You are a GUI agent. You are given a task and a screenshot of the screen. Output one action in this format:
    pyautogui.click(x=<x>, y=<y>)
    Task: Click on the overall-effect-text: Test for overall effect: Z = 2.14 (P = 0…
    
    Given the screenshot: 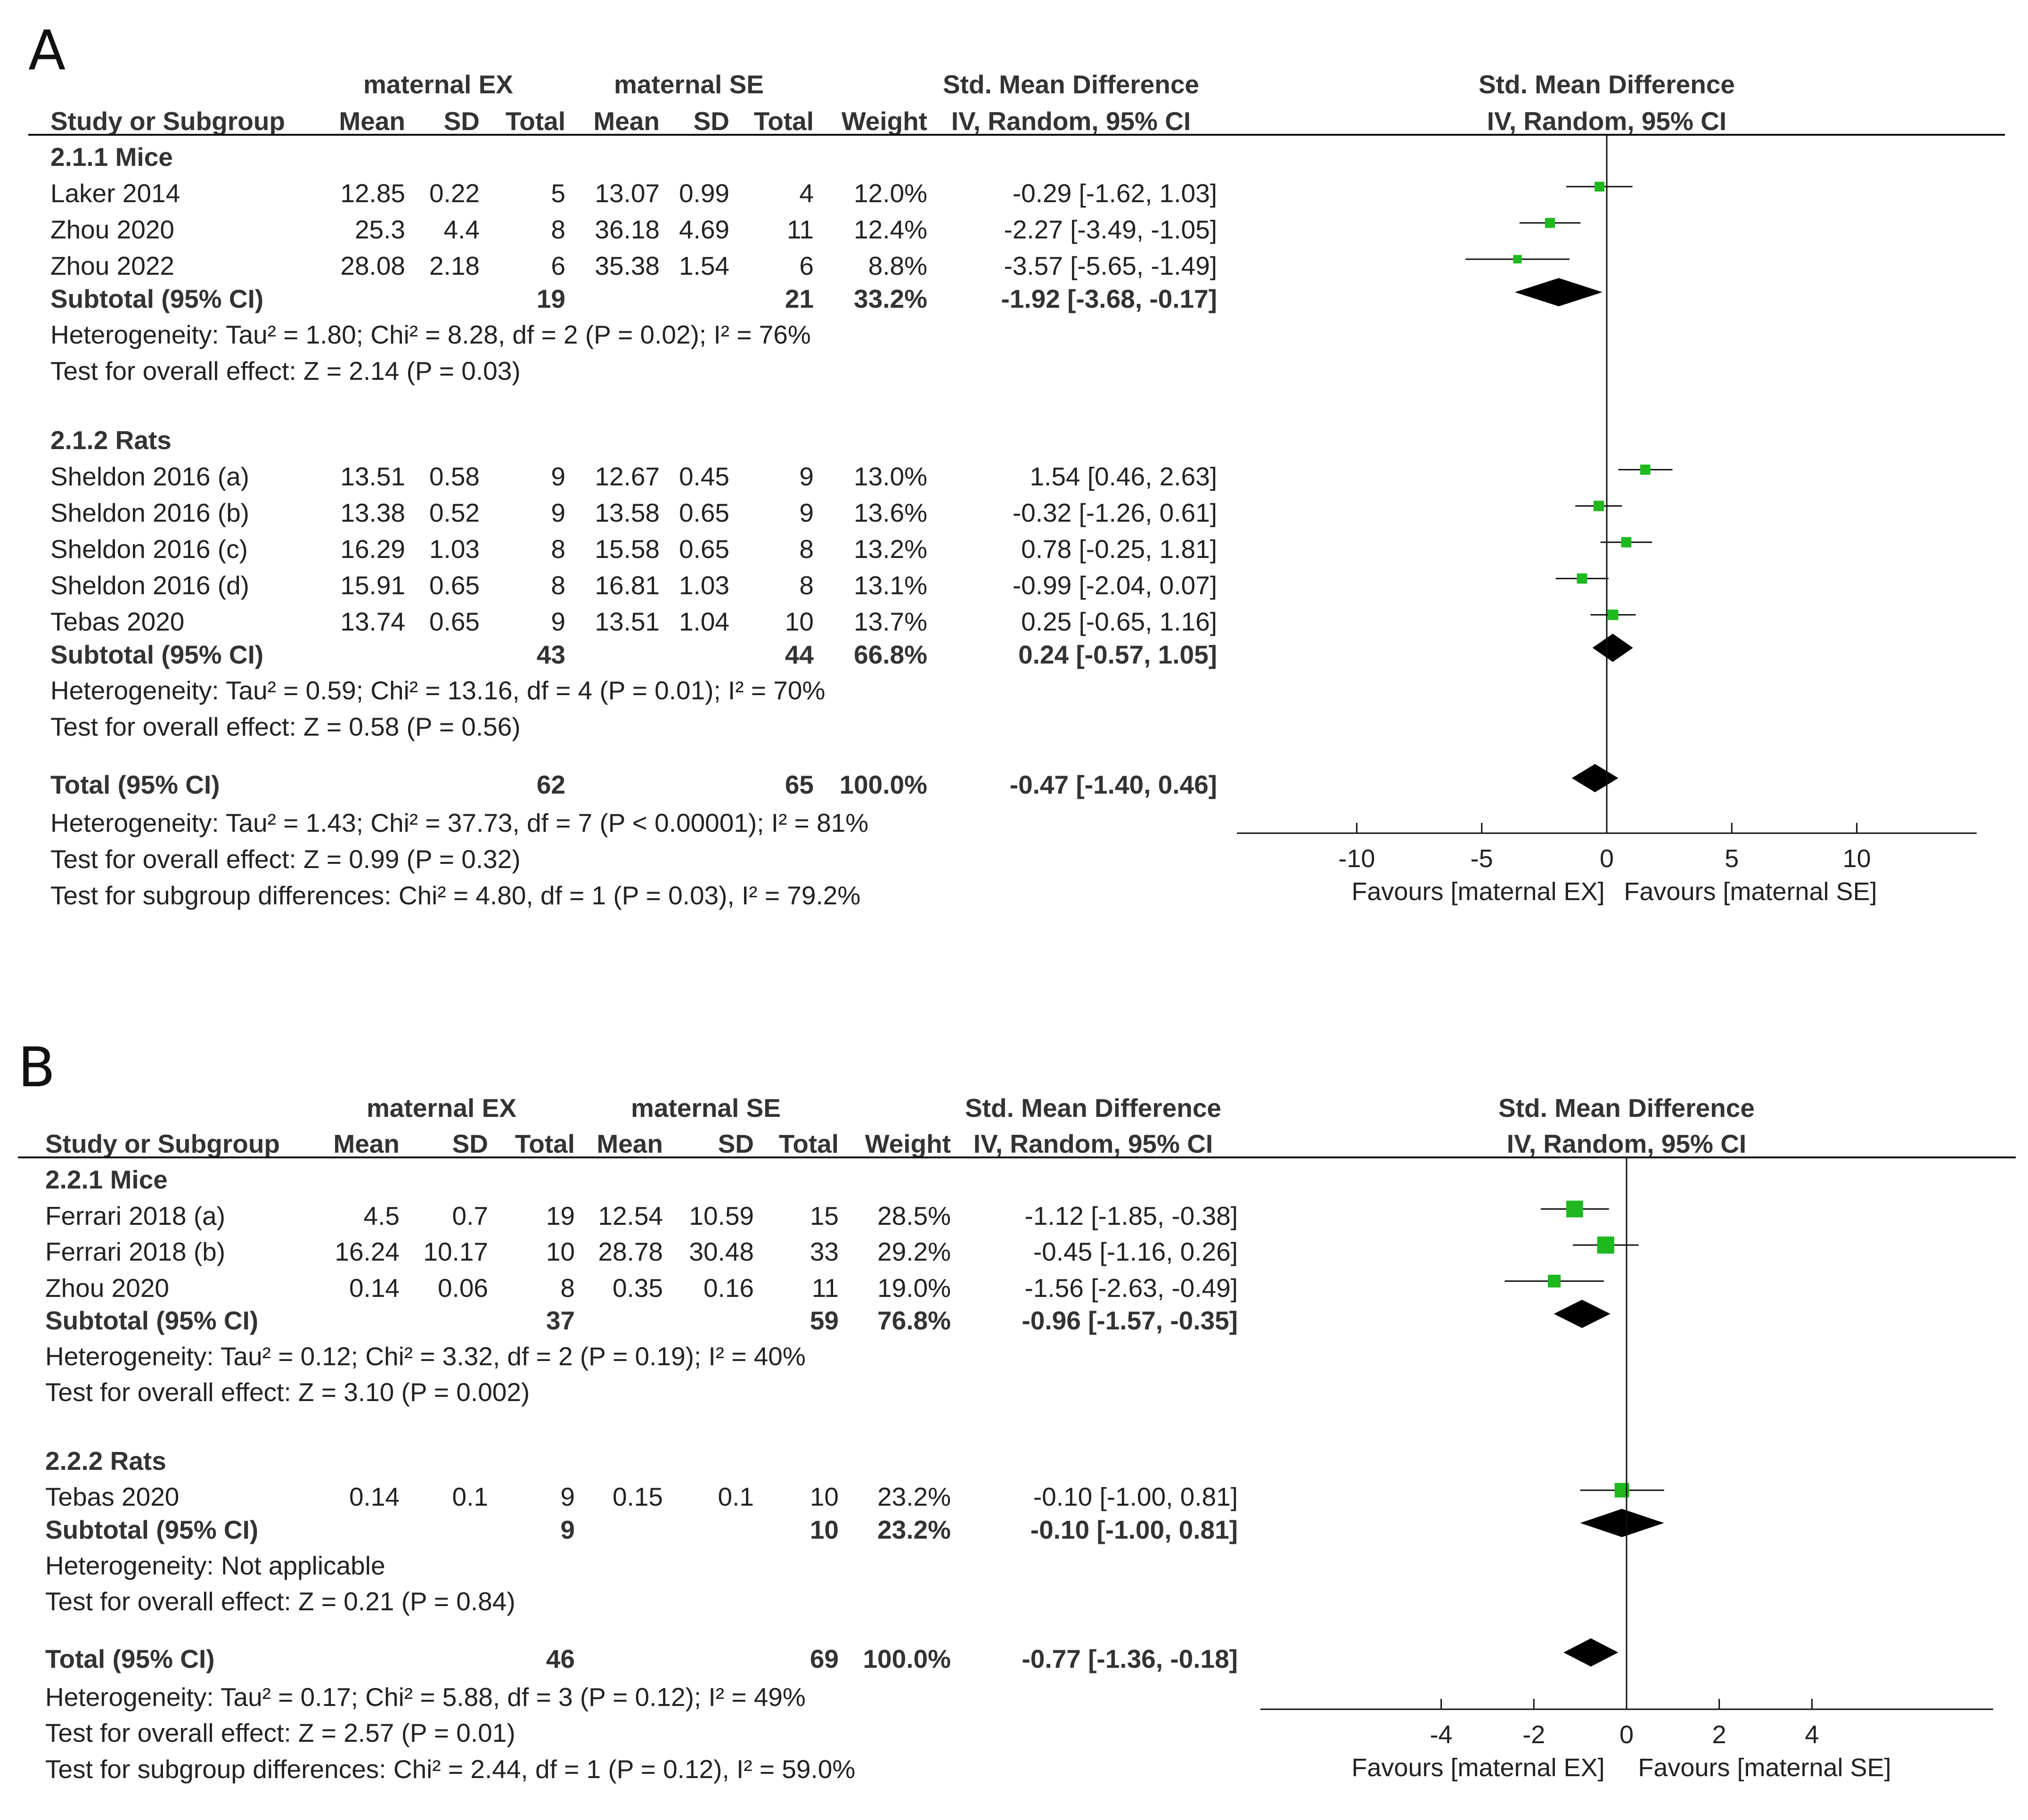 What is the action you would take?
    pyautogui.click(x=286, y=371)
    